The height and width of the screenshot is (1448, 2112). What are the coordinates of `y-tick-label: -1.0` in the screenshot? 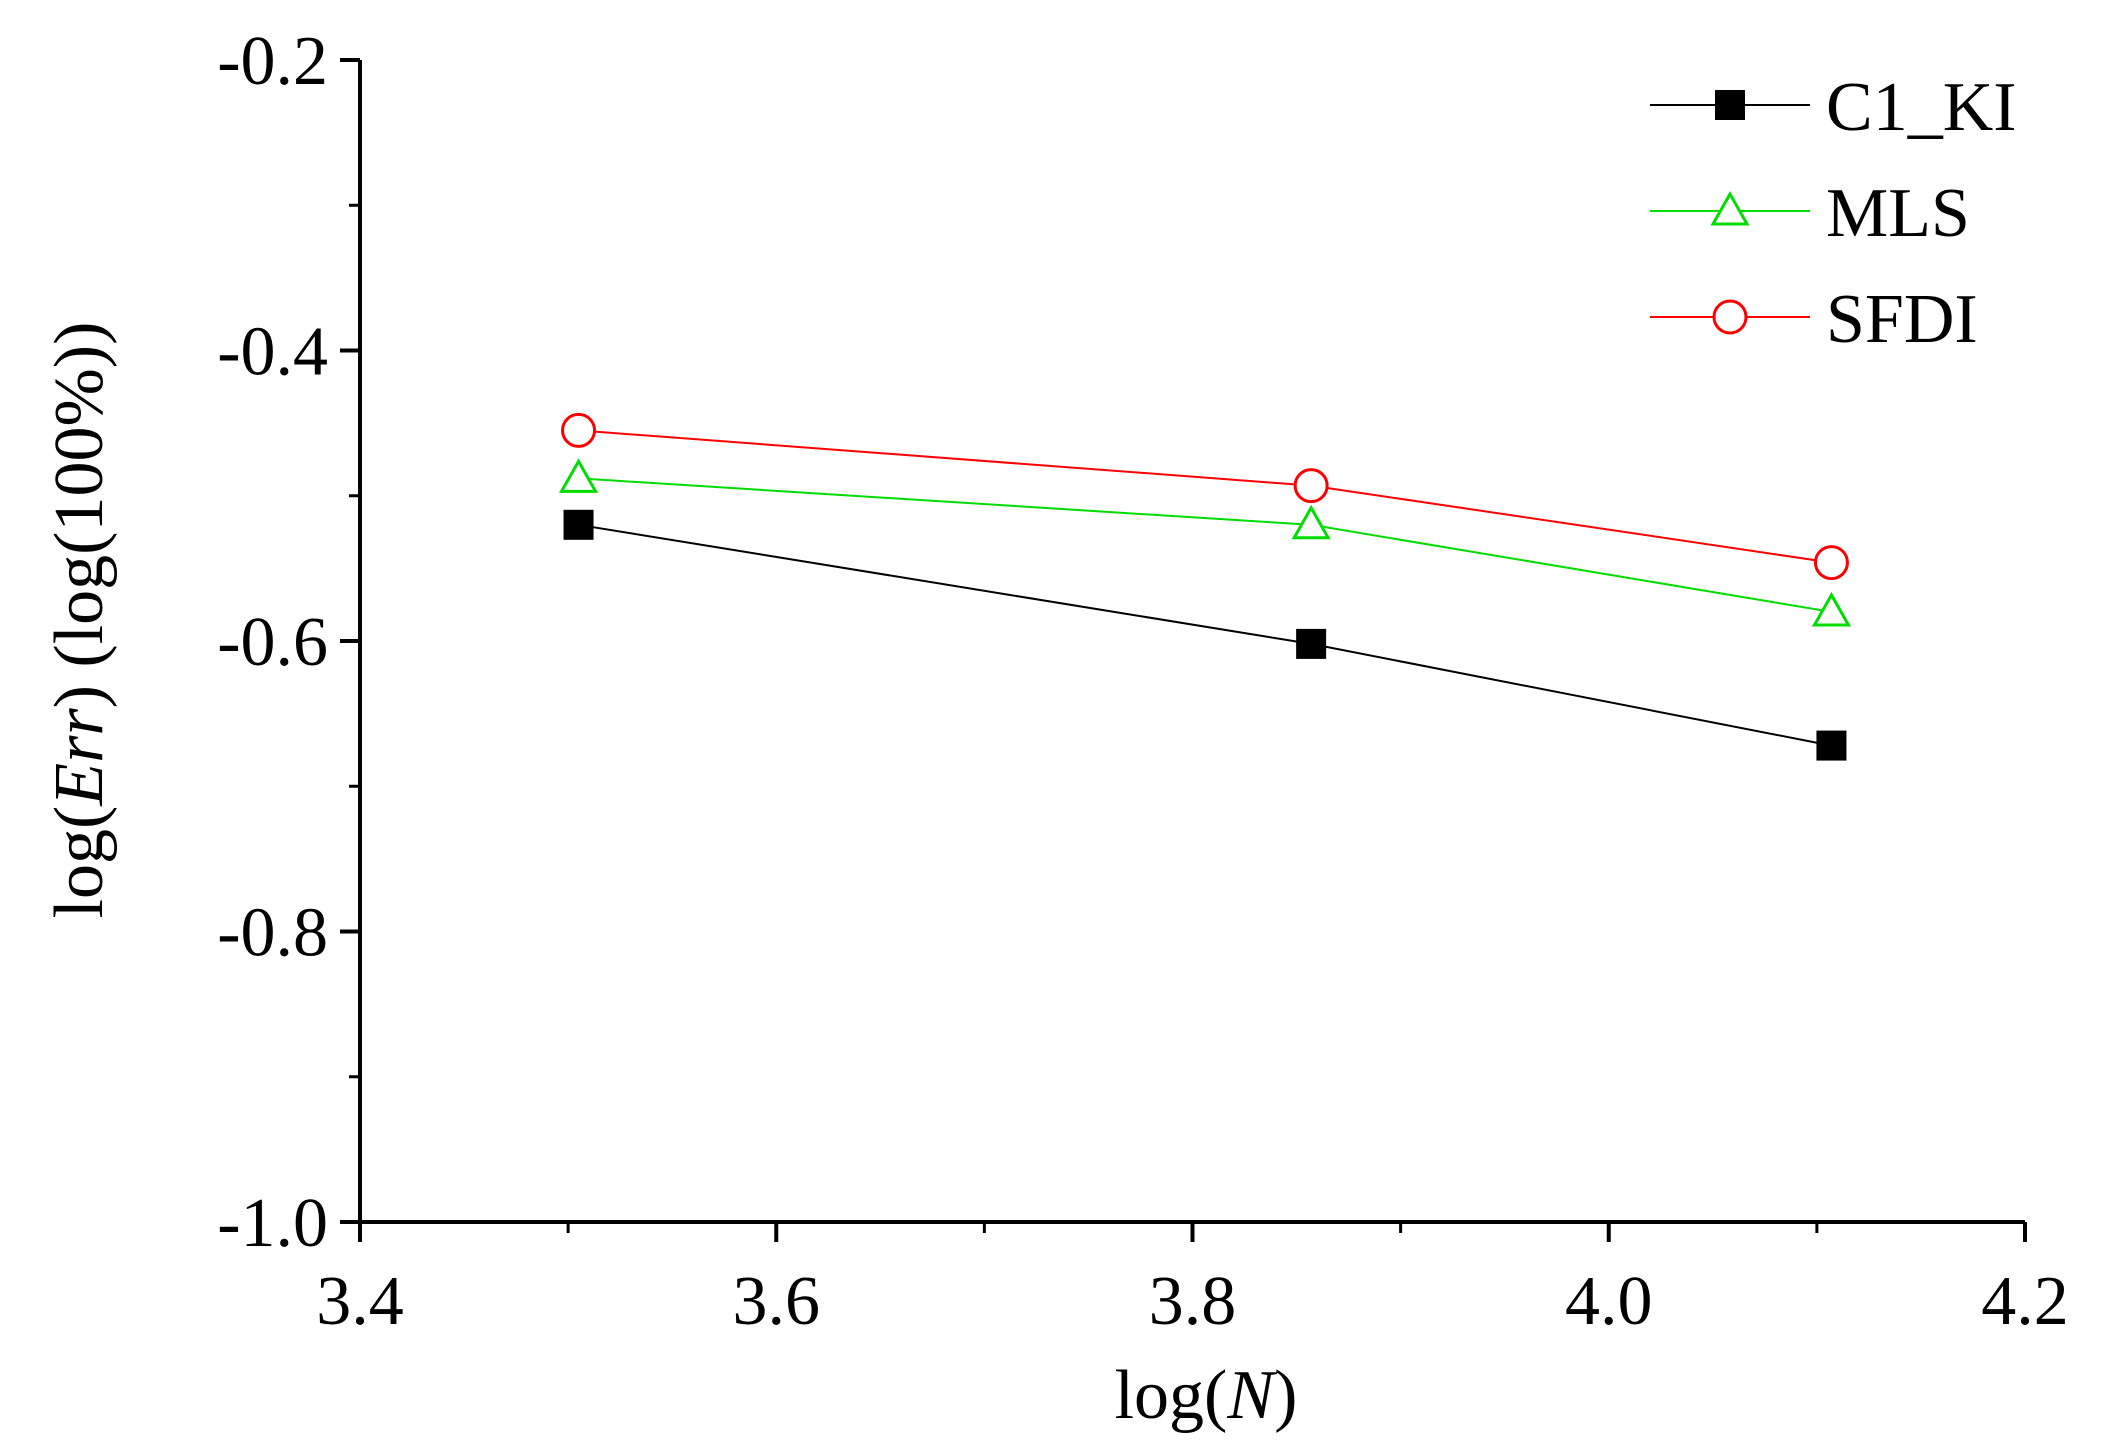 It's located at (272, 1223).